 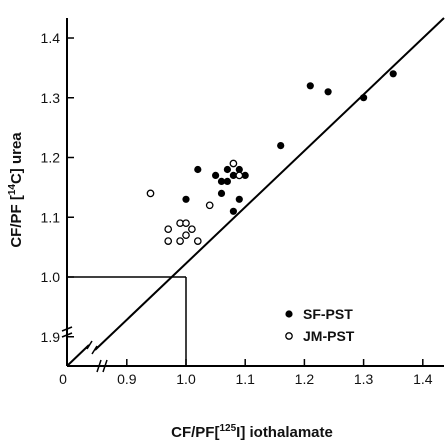 What do you see at coordinates (51, 277) in the screenshot?
I see `y-tick-label: 1.0` at bounding box center [51, 277].